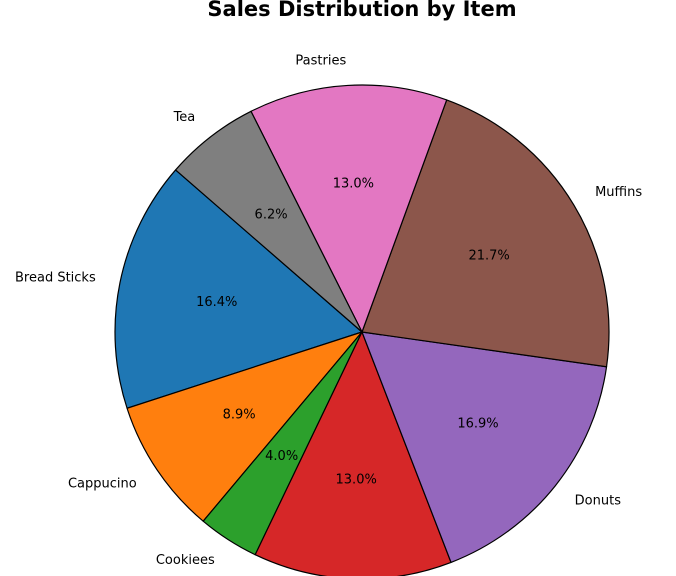  Describe the element at coordinates (598, 501) in the screenshot. I see `category-label-donuts: Donuts` at that location.